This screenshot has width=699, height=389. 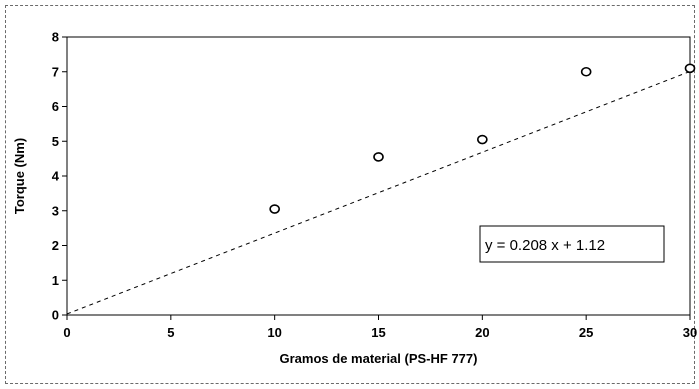 What do you see at coordinates (55, 106) in the screenshot?
I see `y-tick-label: 6` at bounding box center [55, 106].